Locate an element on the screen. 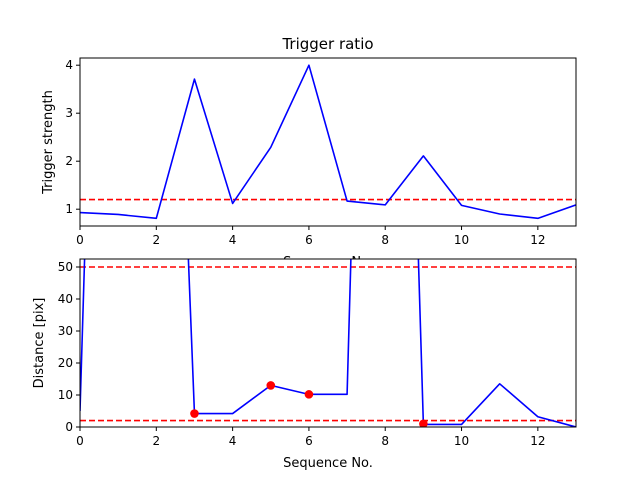 This screenshot has height=480, width=640. y-tick-label: 20 is located at coordinates (65, 363).